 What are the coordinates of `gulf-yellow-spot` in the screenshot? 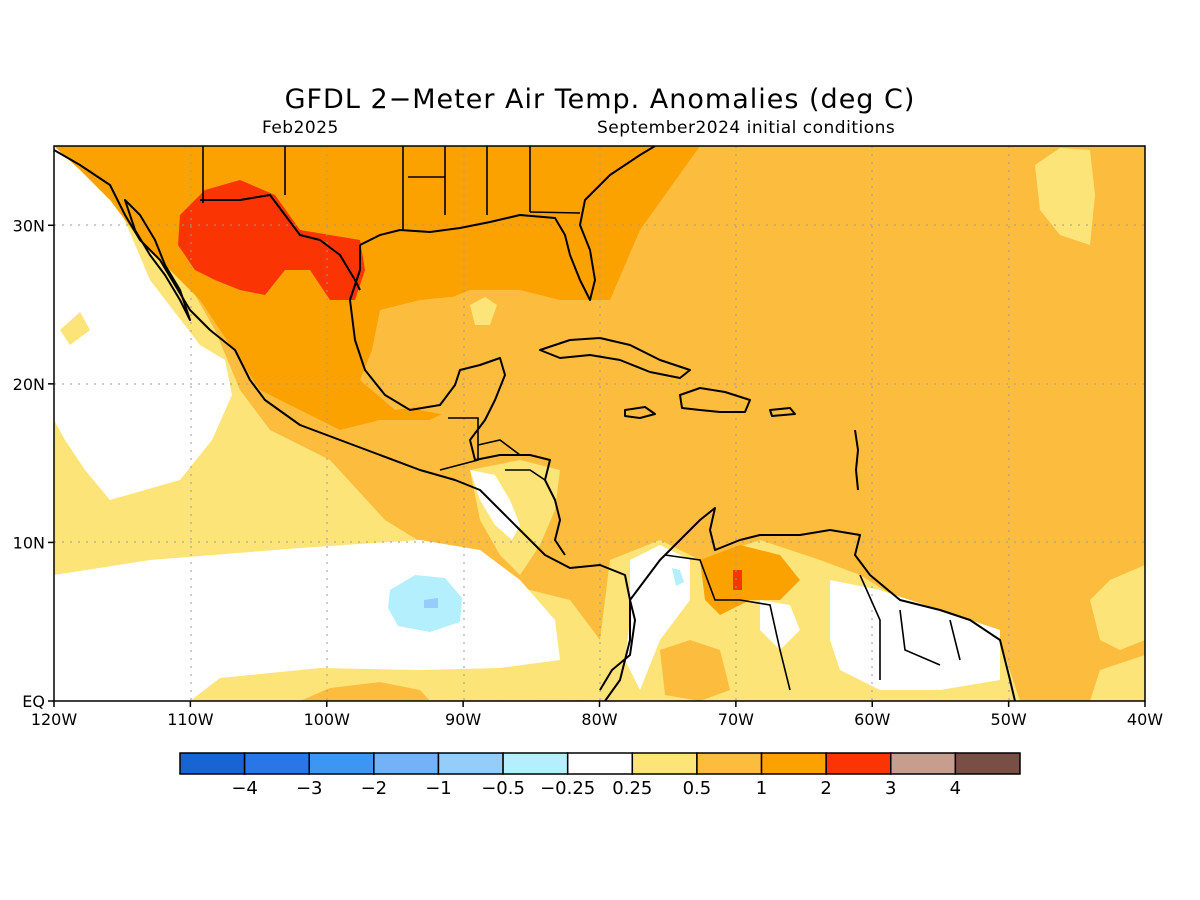 It's located at (483, 311).